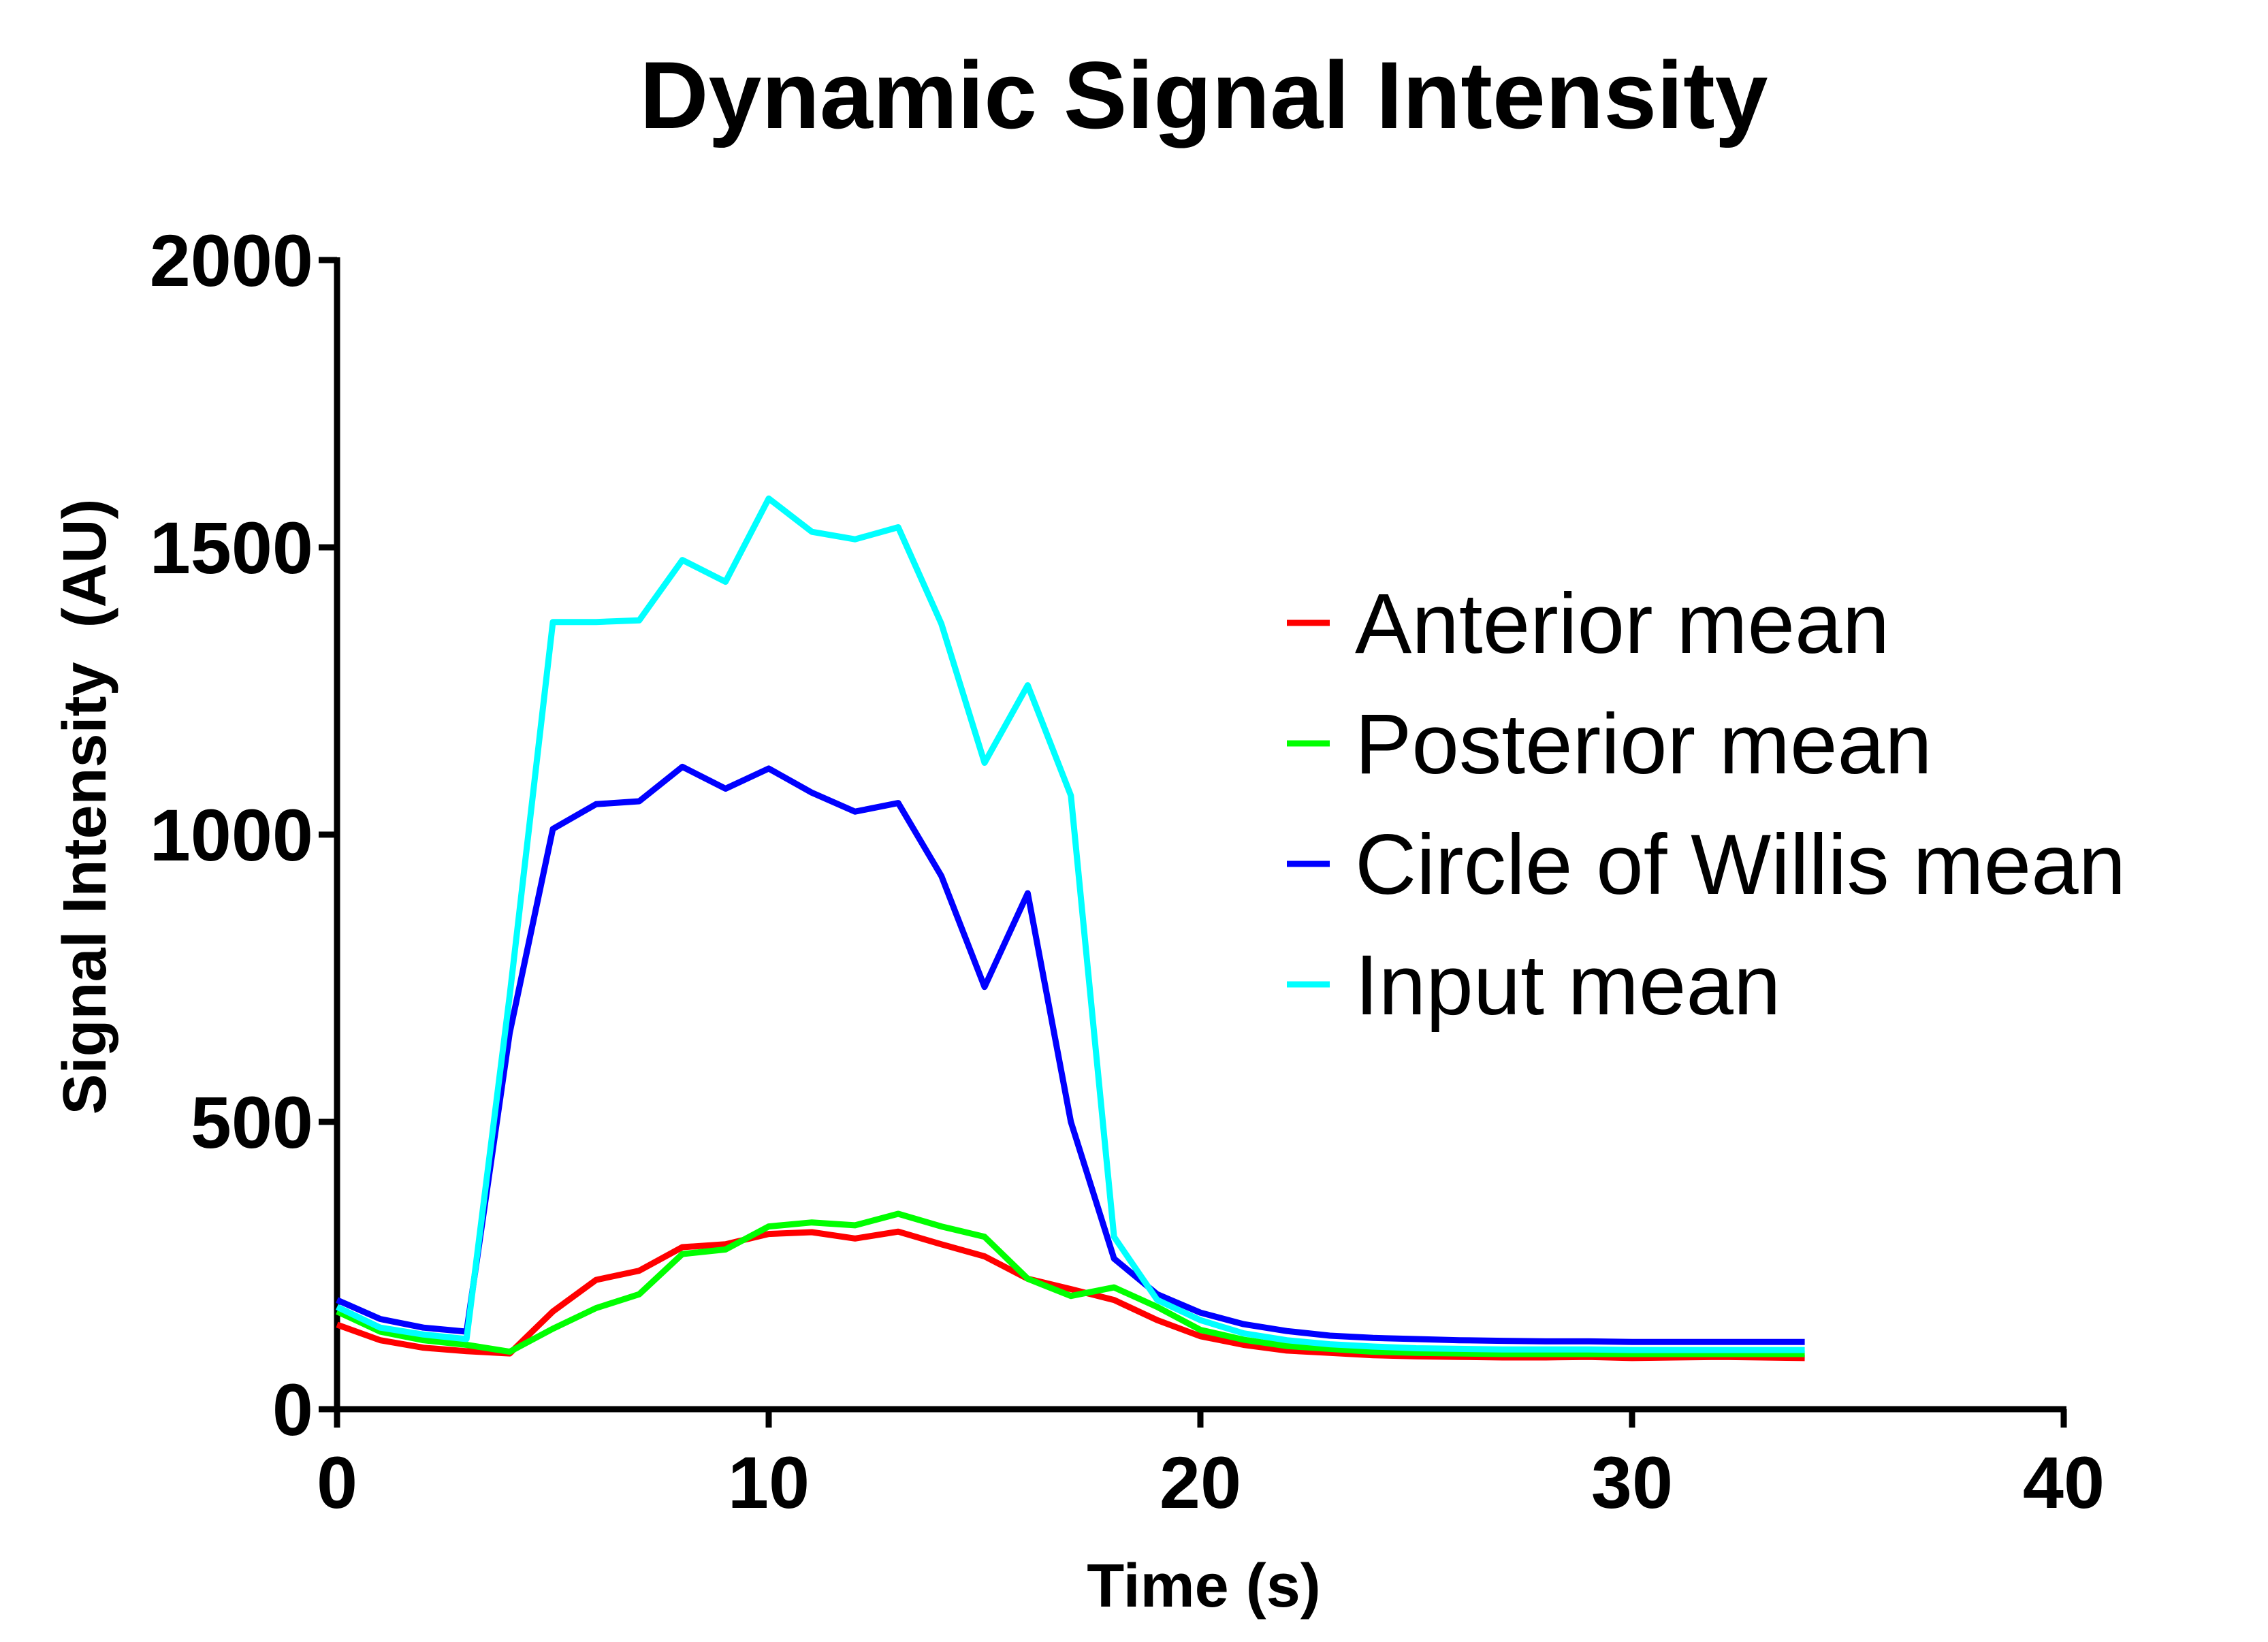  What do you see at coordinates (2064, 1482) in the screenshot?
I see `x-tick-label: 40` at bounding box center [2064, 1482].